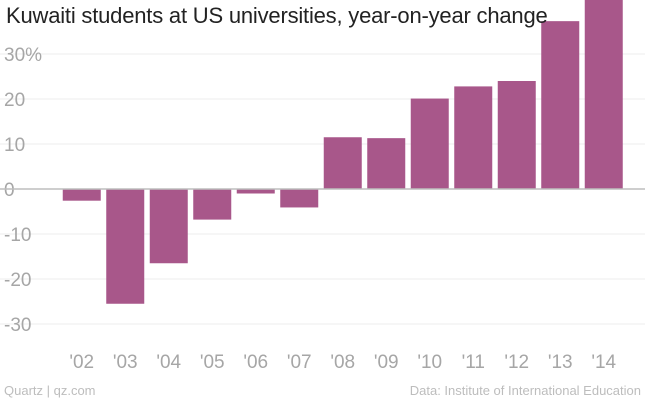 Image resolution: width=645 pixels, height=403 pixels. What do you see at coordinates (429, 362) in the screenshot?
I see `x-tick-label: '10` at bounding box center [429, 362].